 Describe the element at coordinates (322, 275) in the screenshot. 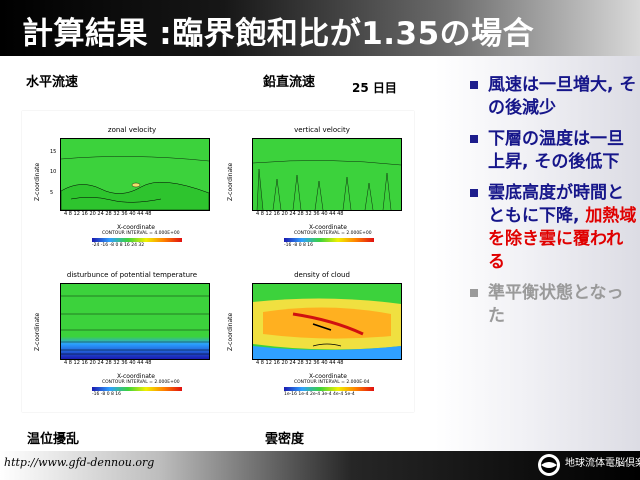

I see `panel-title: density of cloud` at that location.